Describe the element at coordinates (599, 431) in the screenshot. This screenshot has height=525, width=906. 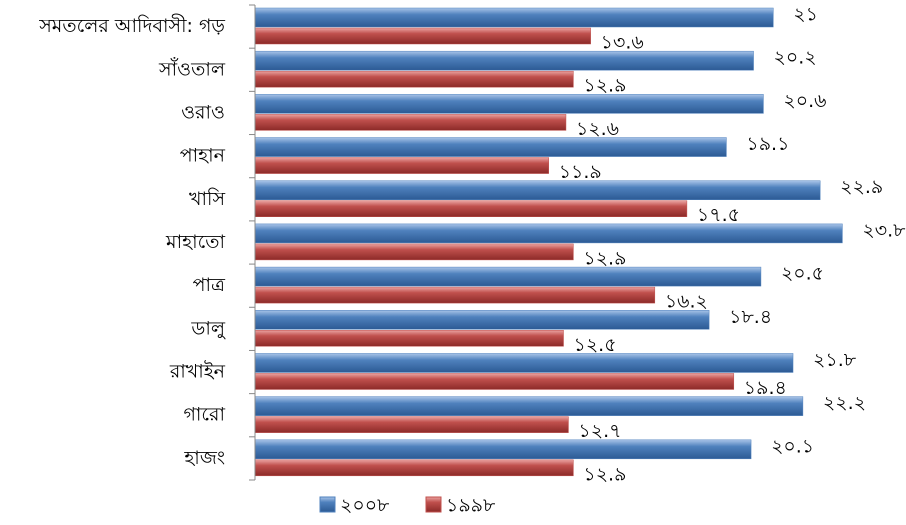
I see `data-label: ১২.৭` at that location.